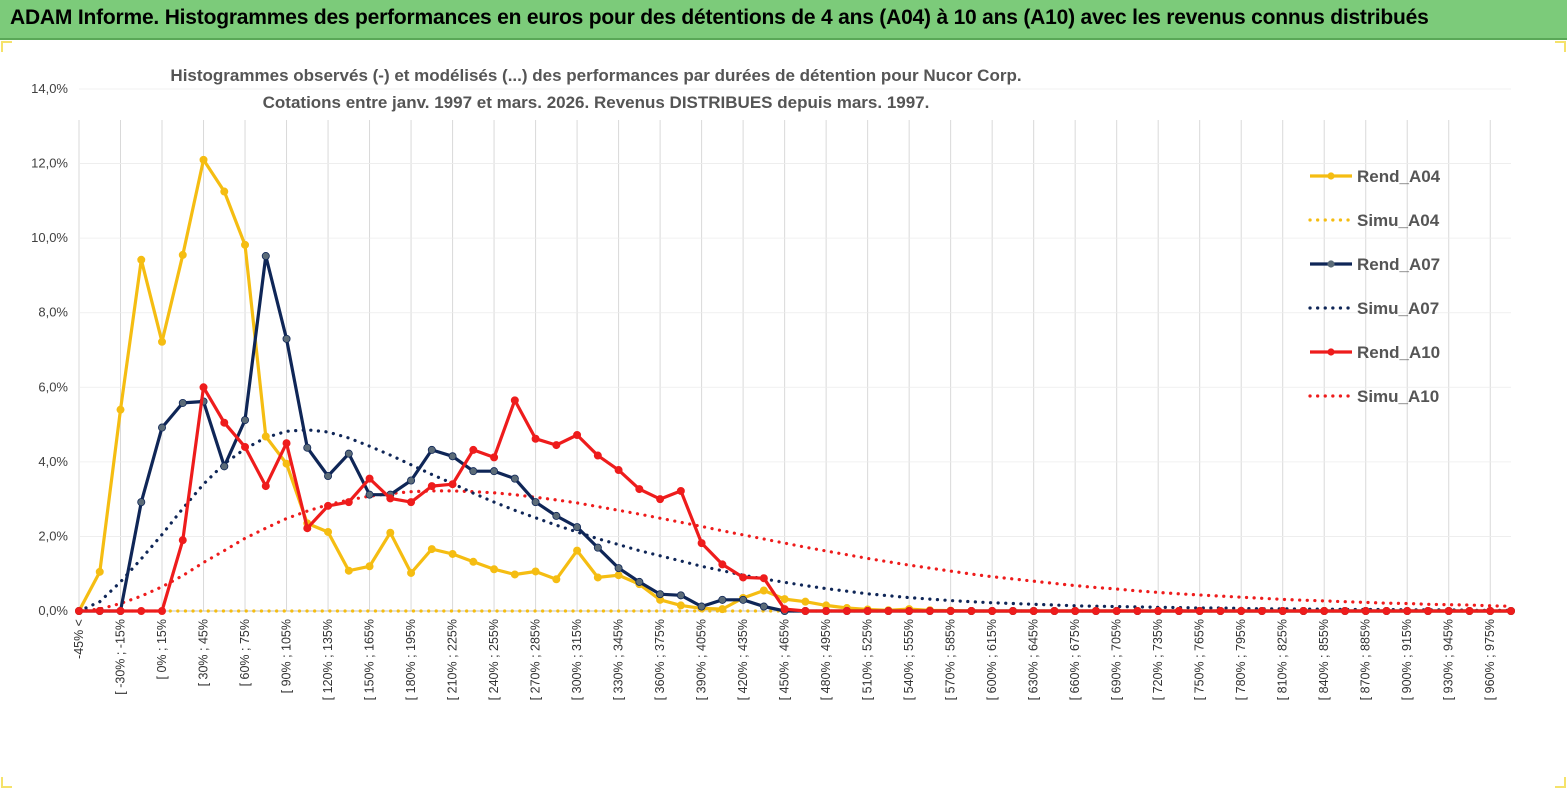 The height and width of the screenshot is (794, 1567). Describe the element at coordinates (1375, 264) in the screenshot. I see `legend-item-rend-a07: Rend_A07` at that location.